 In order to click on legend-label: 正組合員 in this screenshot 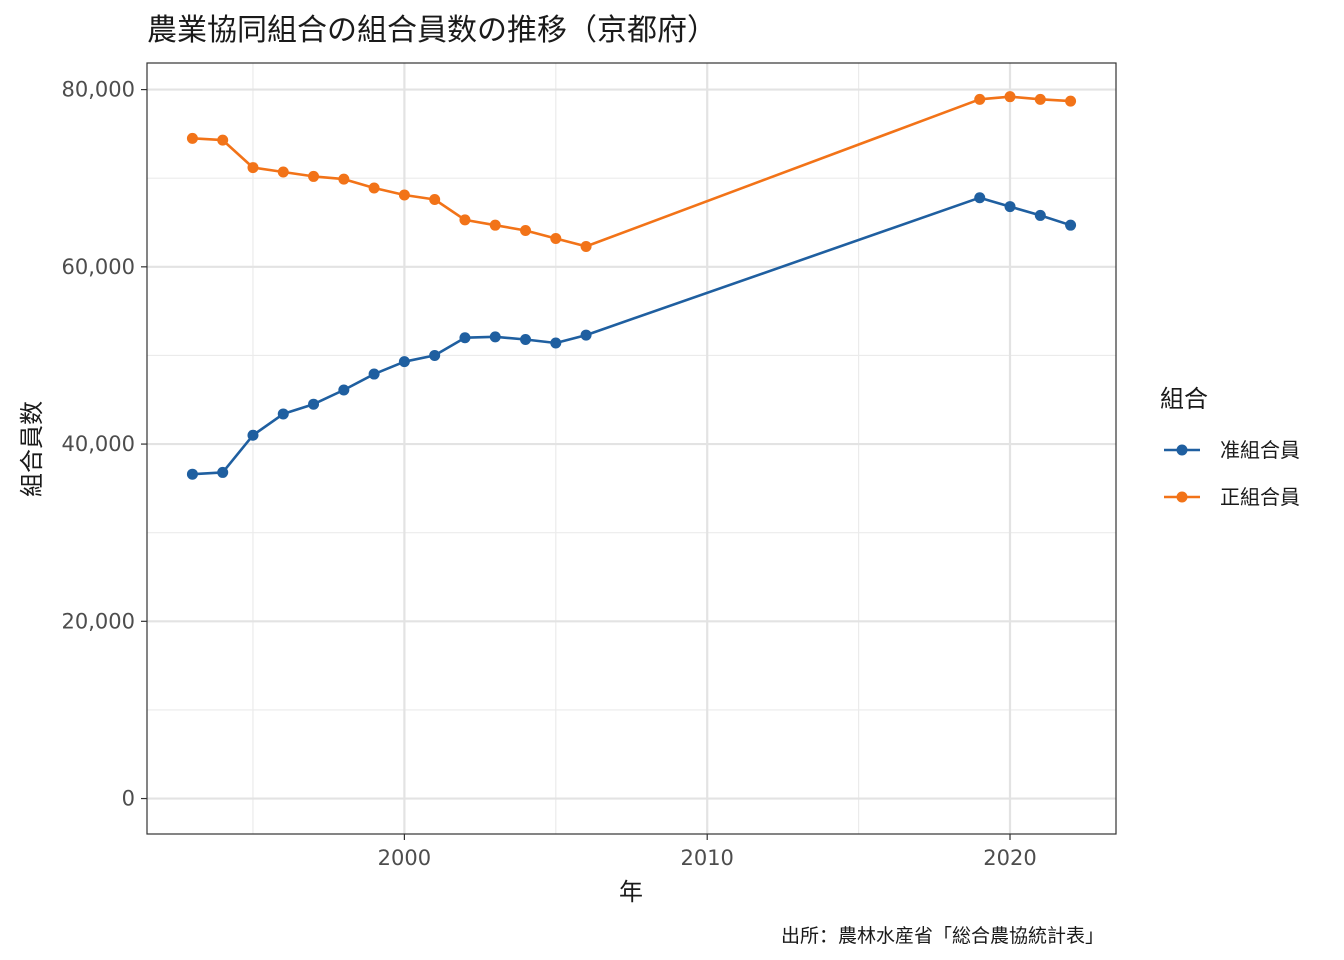, I will do `click(1260, 497)`.